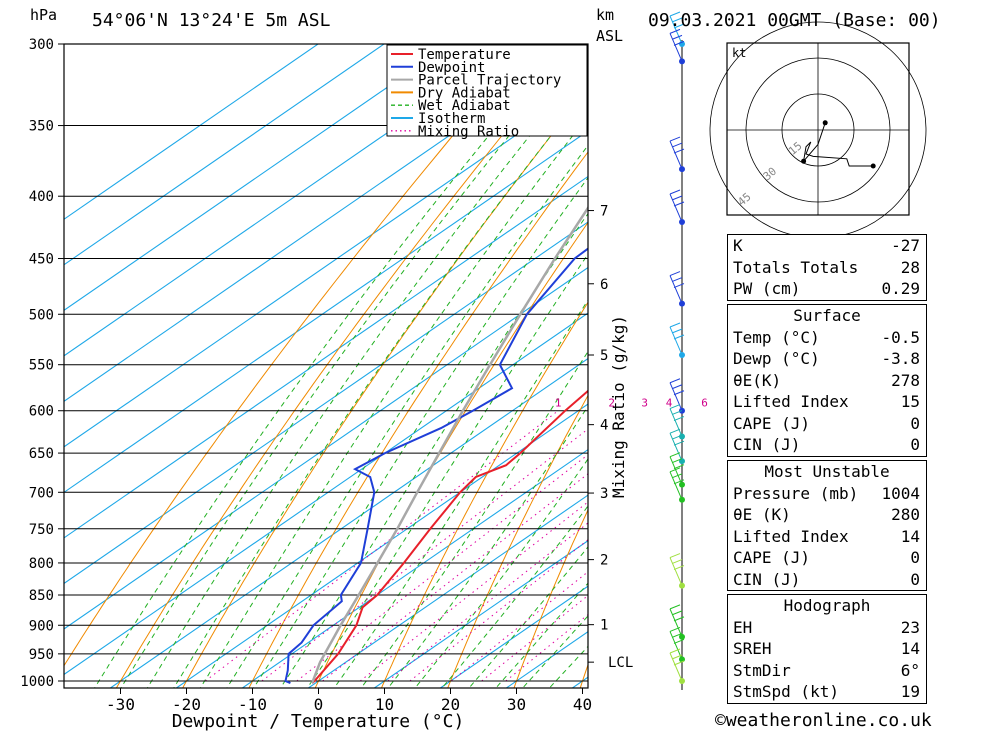 The width and height of the screenshot is (1000, 733). I want to click on pressure-tick-label: 550, so click(41, 366).